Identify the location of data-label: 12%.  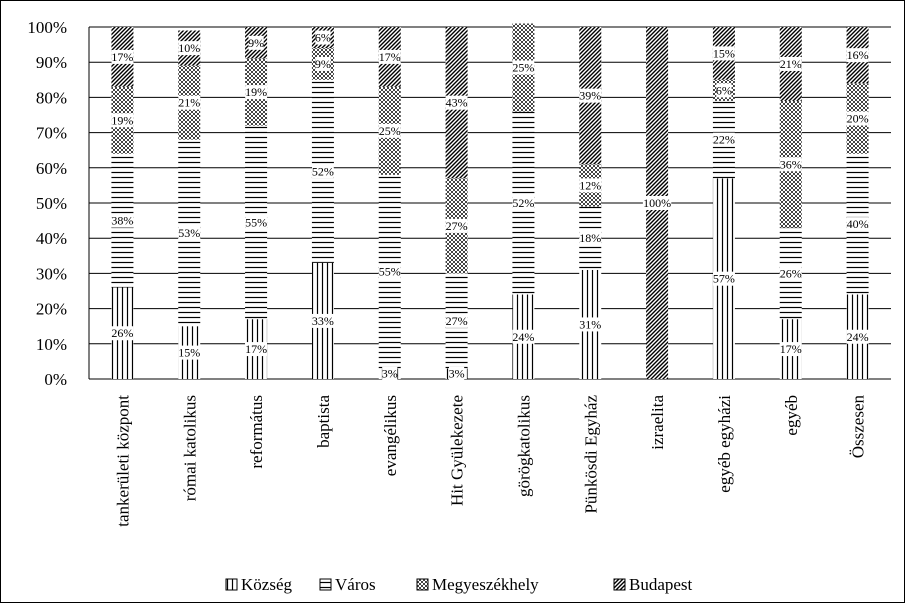
(590, 185).